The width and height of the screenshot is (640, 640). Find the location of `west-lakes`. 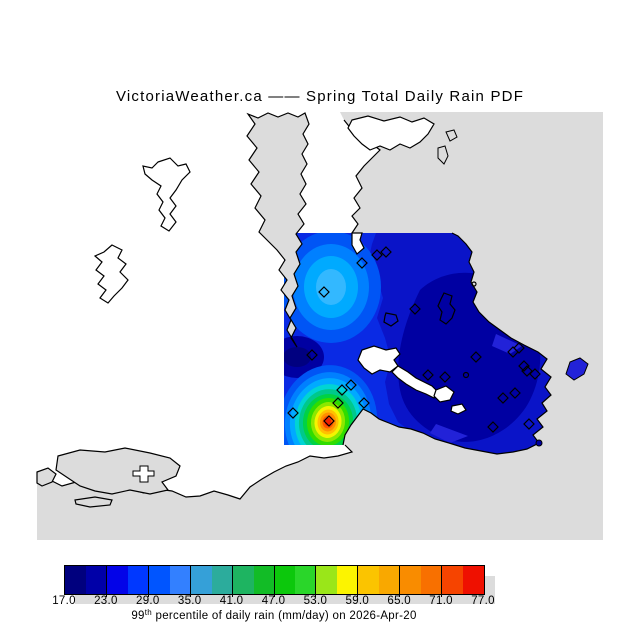

west-lakes is located at coordinates (142, 230).